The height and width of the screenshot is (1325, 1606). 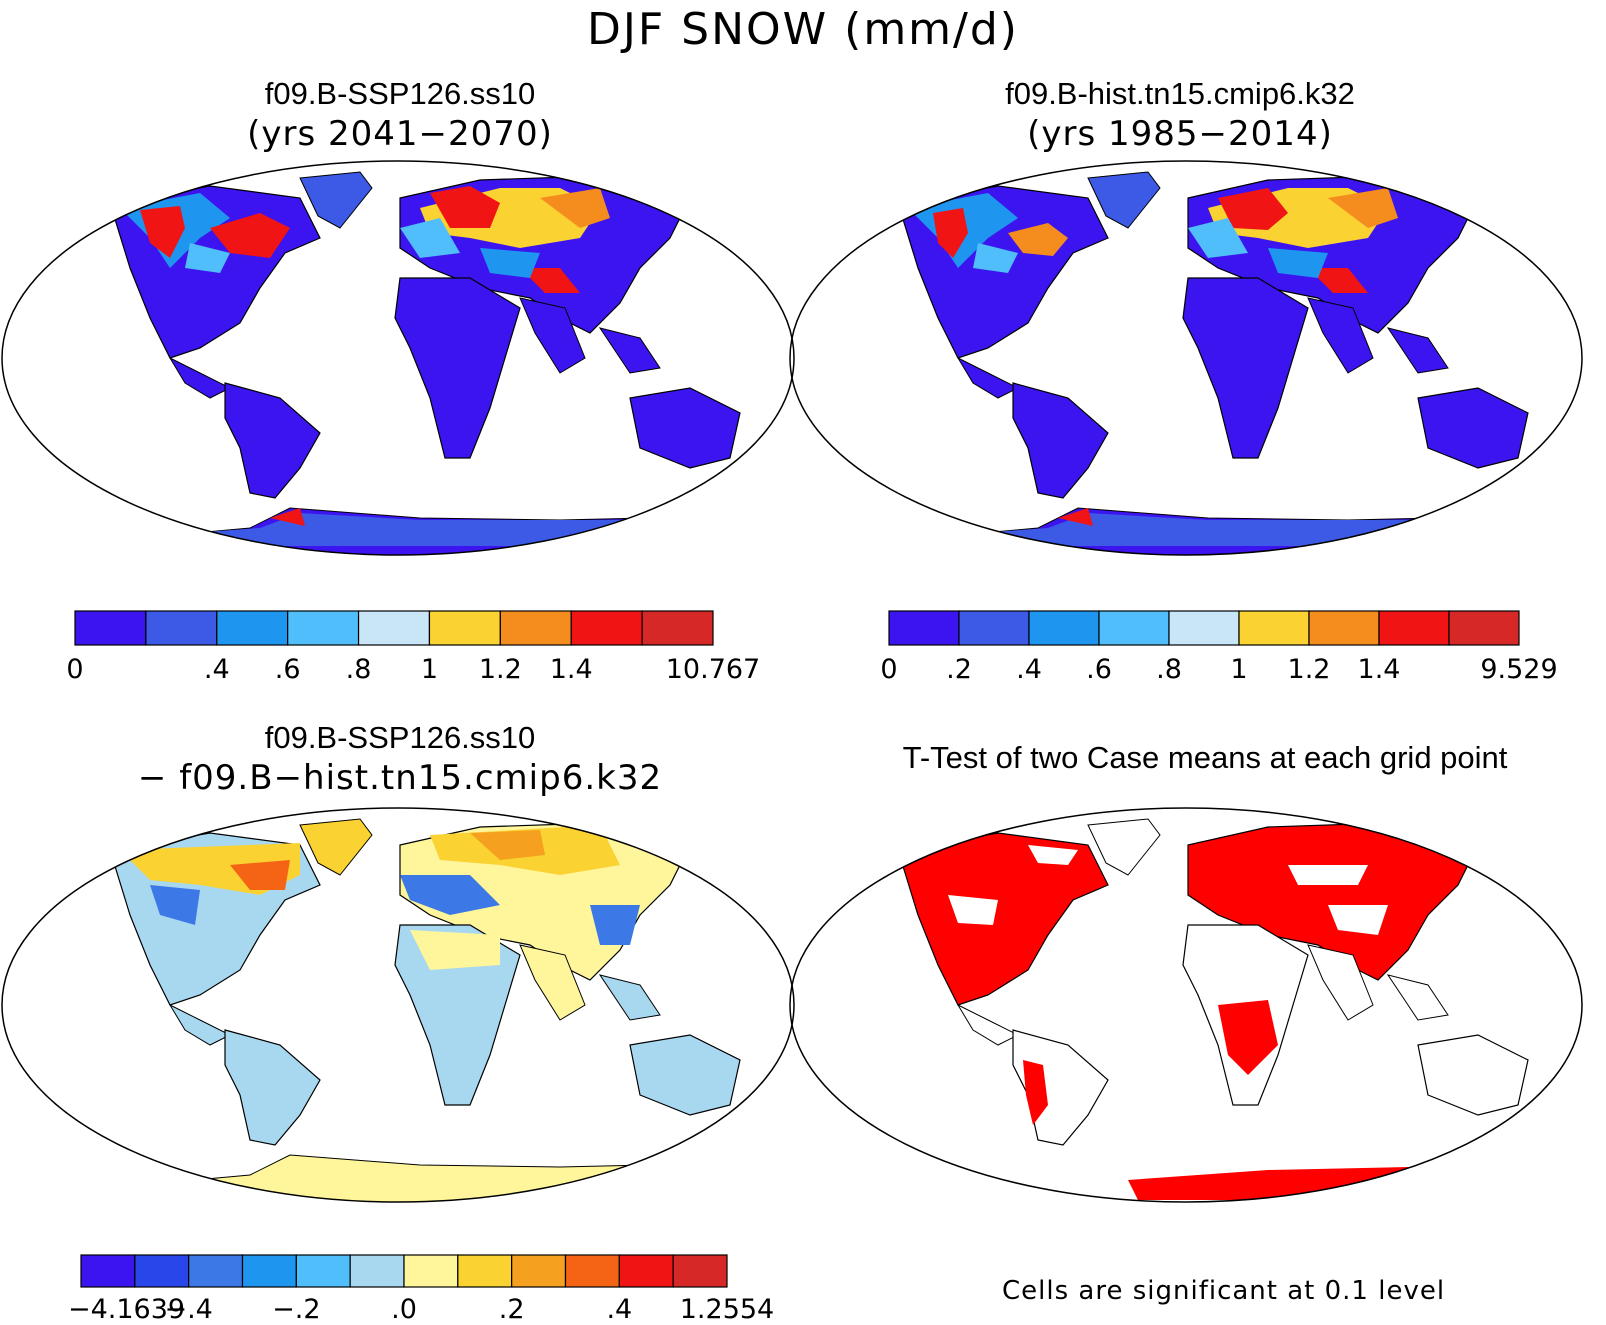 I want to click on figure-title: DJF SNOW (mm/d), so click(x=803, y=29).